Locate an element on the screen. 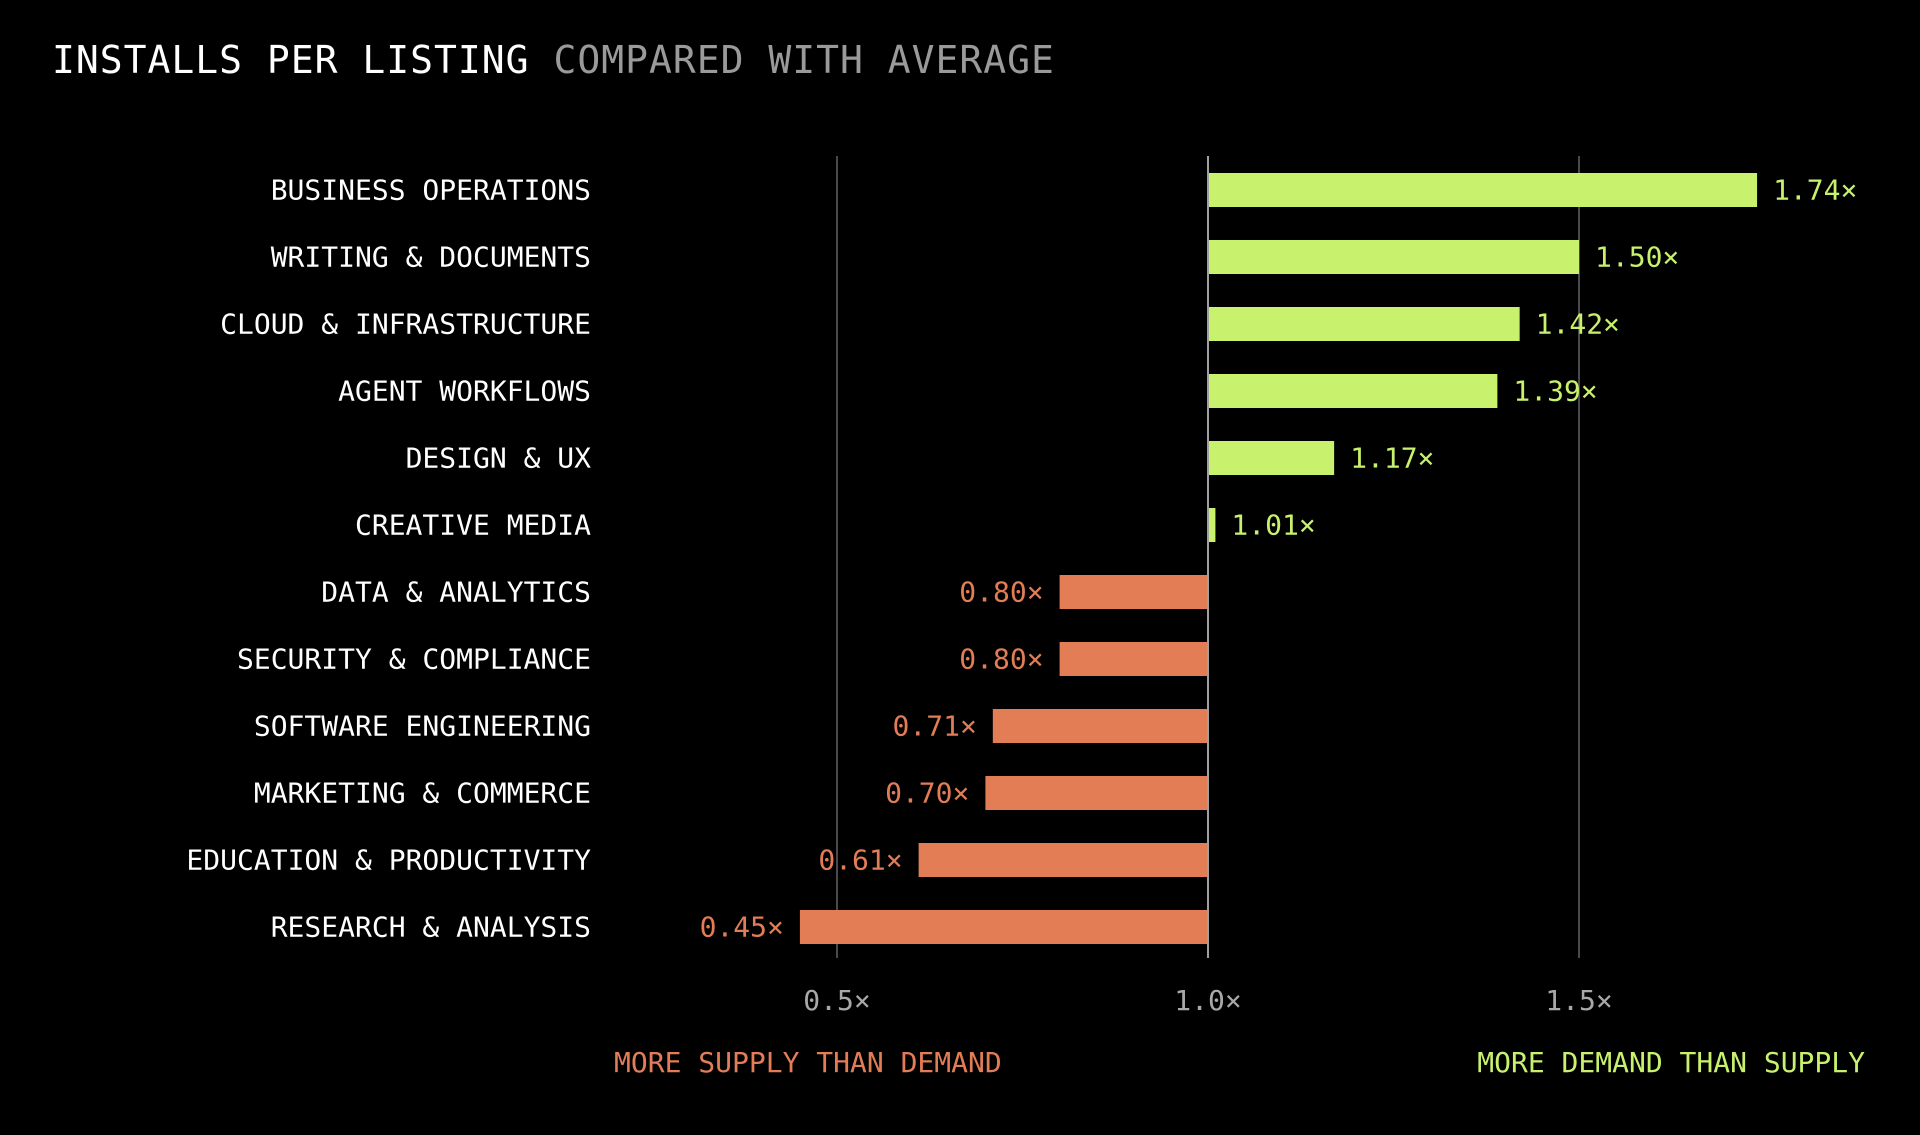  category-label-1: WRITING & DOCUMENTS is located at coordinates (431, 257).